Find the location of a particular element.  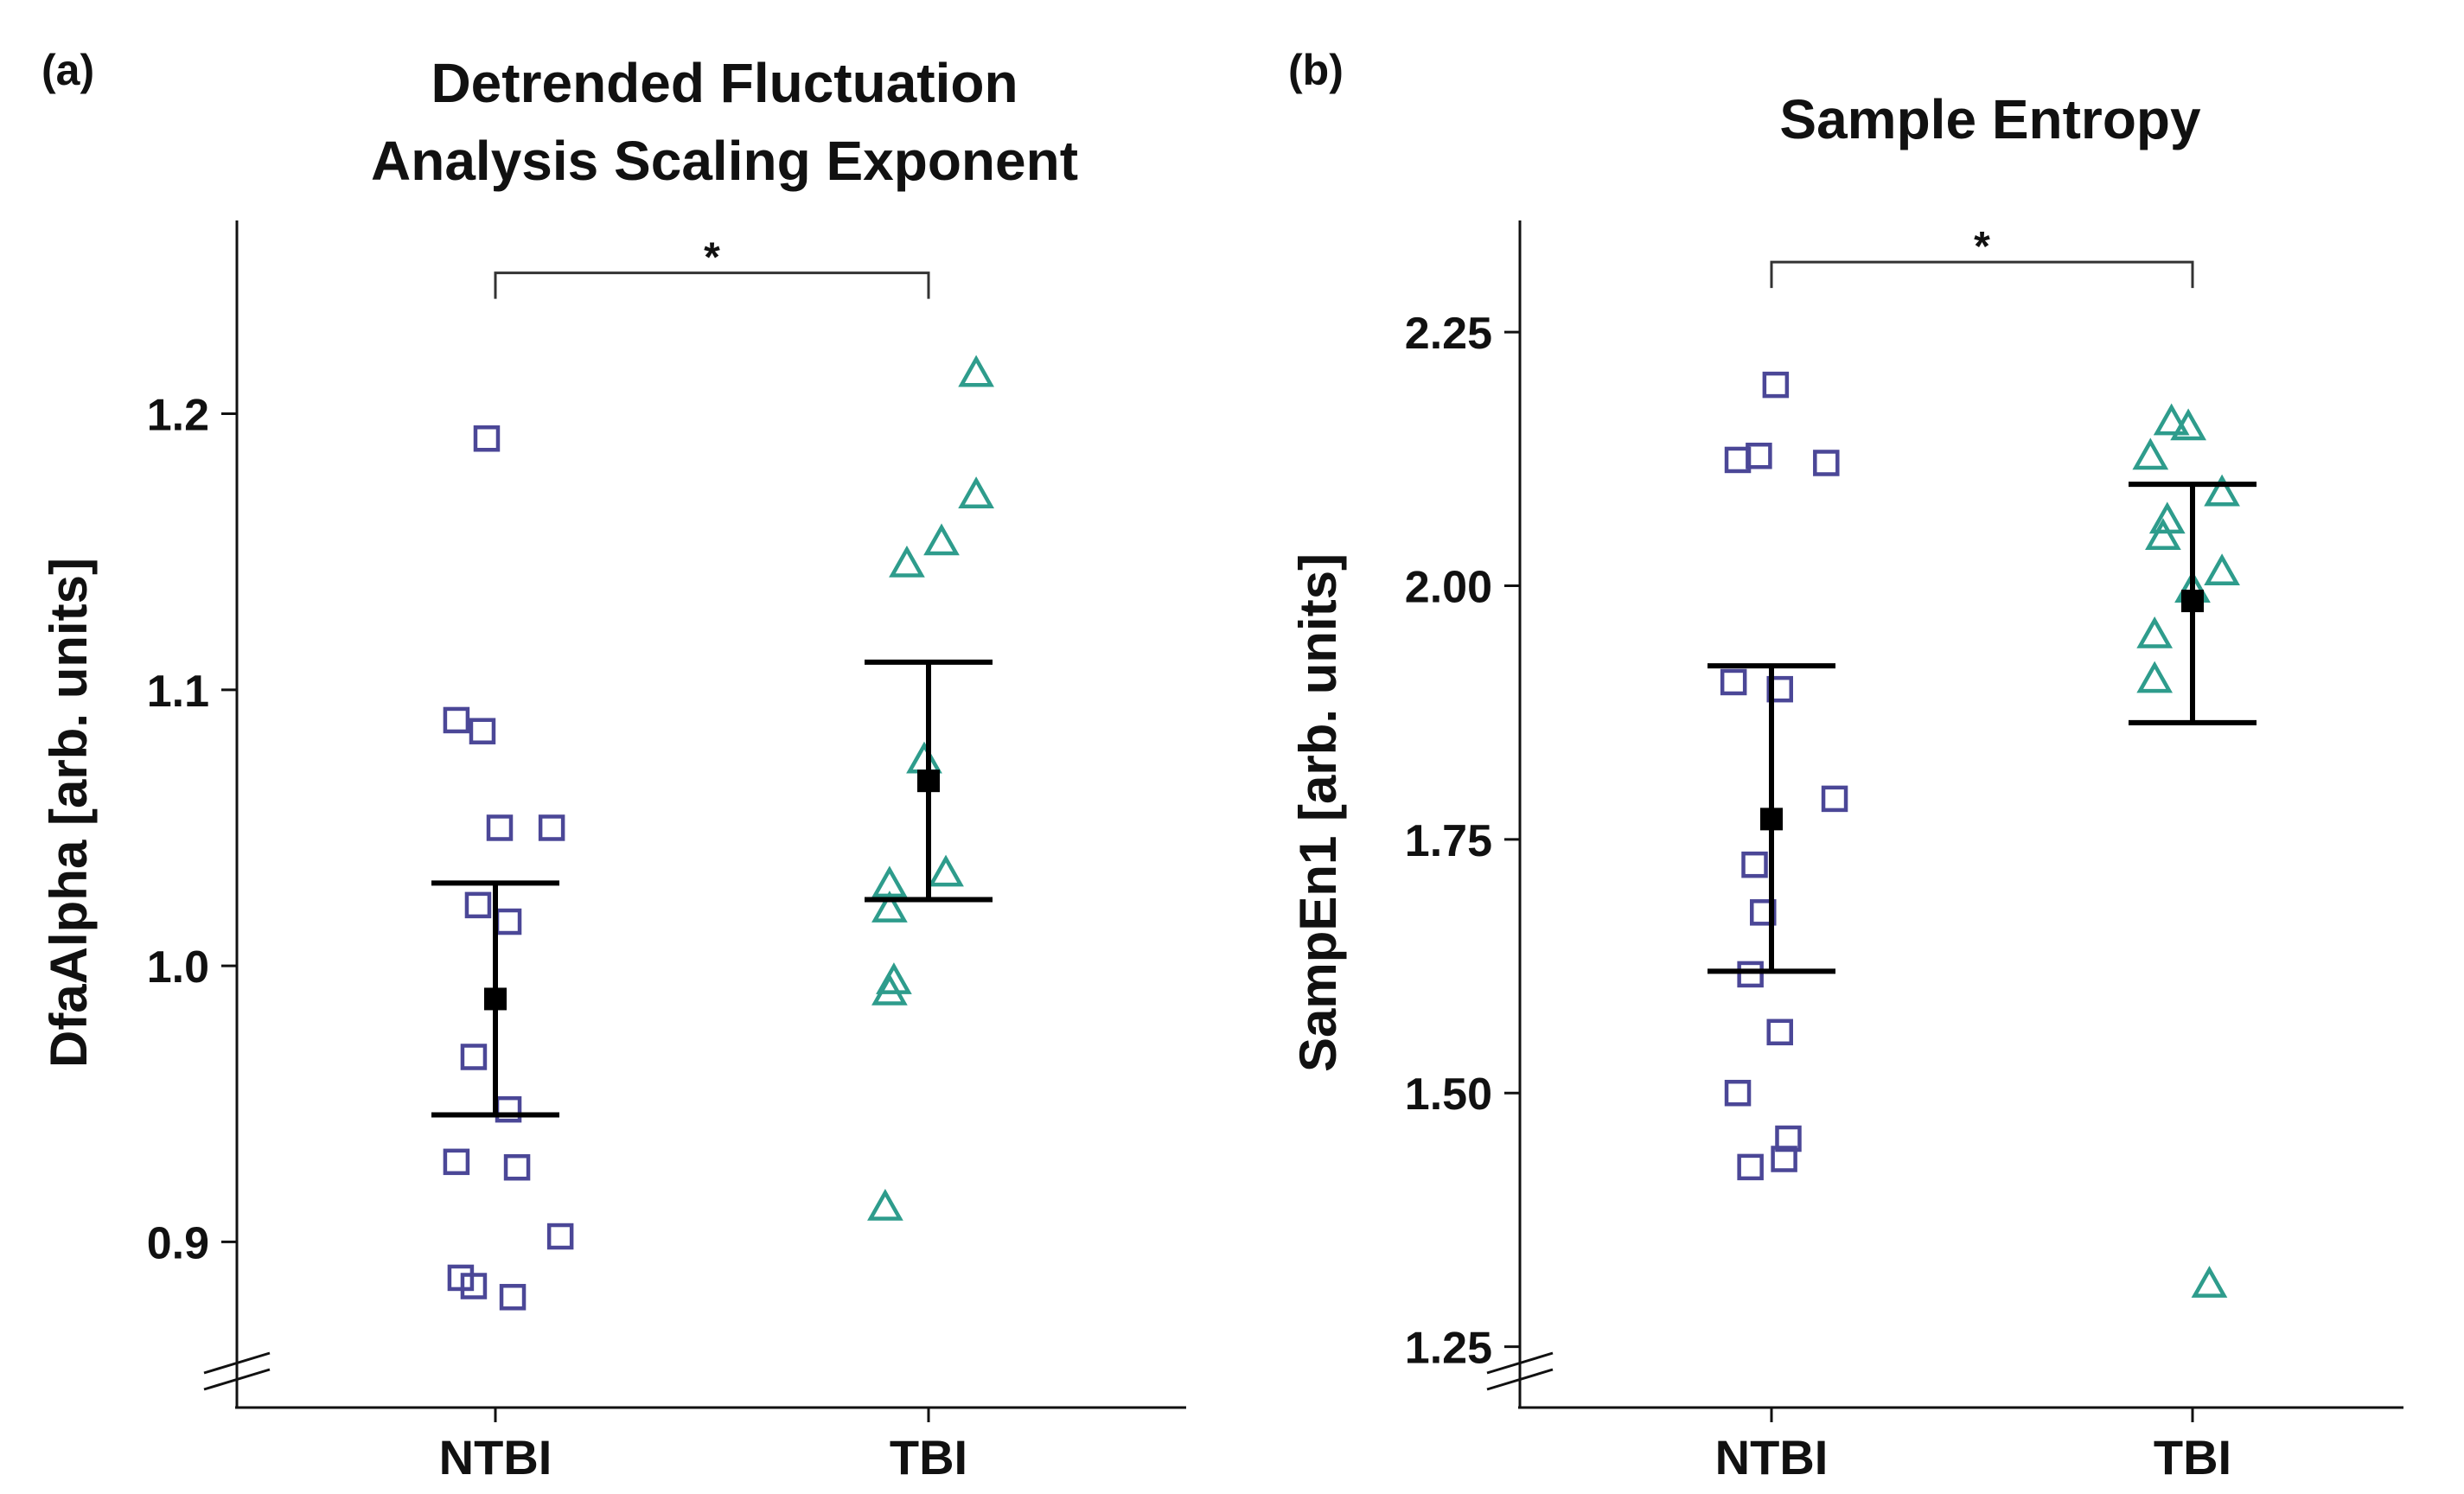

y-tick-label-b-4: 2.25 is located at coordinates (1448, 334).